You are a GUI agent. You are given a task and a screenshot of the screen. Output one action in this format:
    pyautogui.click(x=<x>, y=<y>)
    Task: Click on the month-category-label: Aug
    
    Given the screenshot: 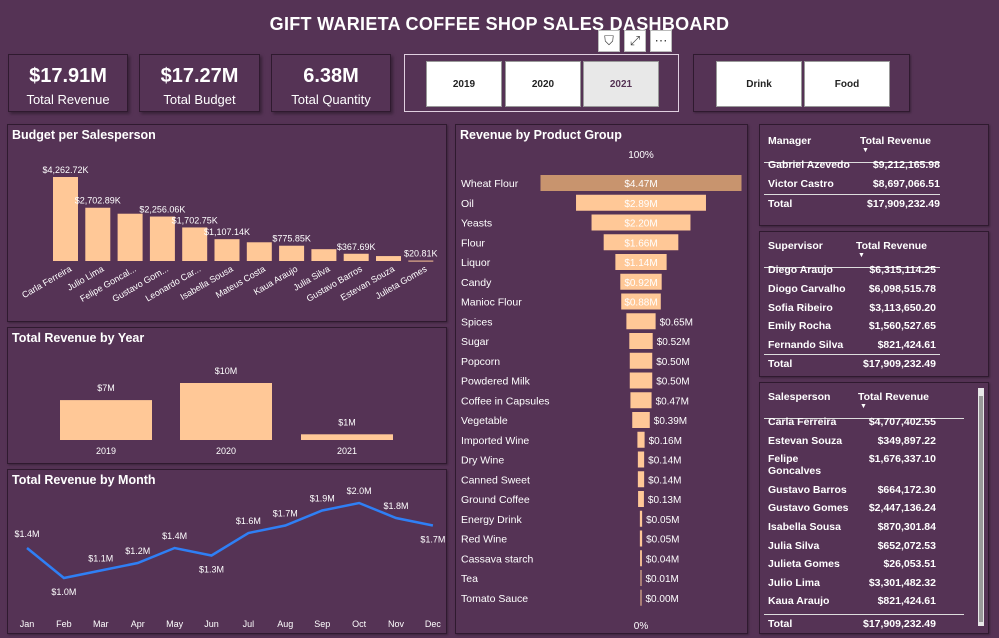 What is the action you would take?
    pyautogui.click(x=285, y=624)
    